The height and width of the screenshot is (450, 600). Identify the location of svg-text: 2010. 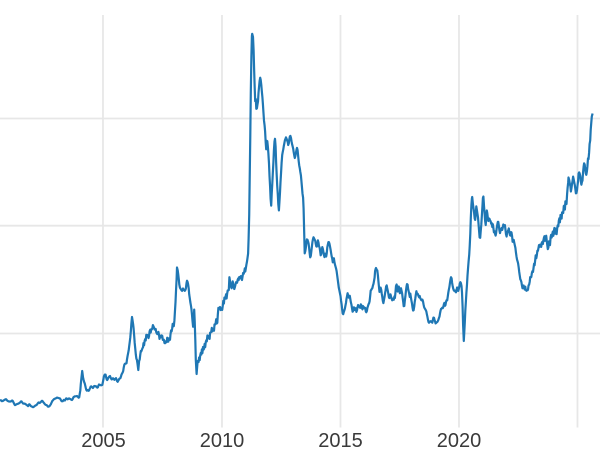
(222, 440).